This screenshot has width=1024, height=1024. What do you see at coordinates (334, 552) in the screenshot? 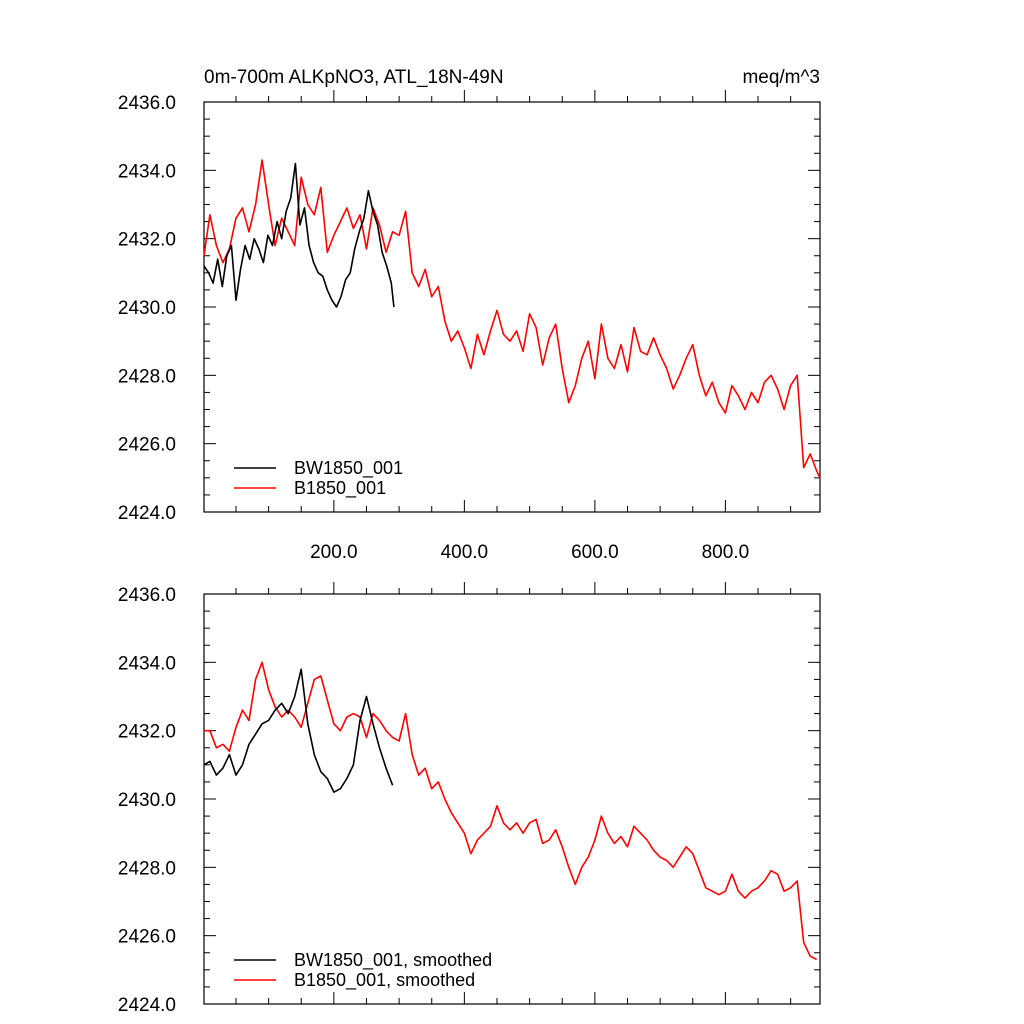
I see `top-xtick-label: 200.0` at bounding box center [334, 552].